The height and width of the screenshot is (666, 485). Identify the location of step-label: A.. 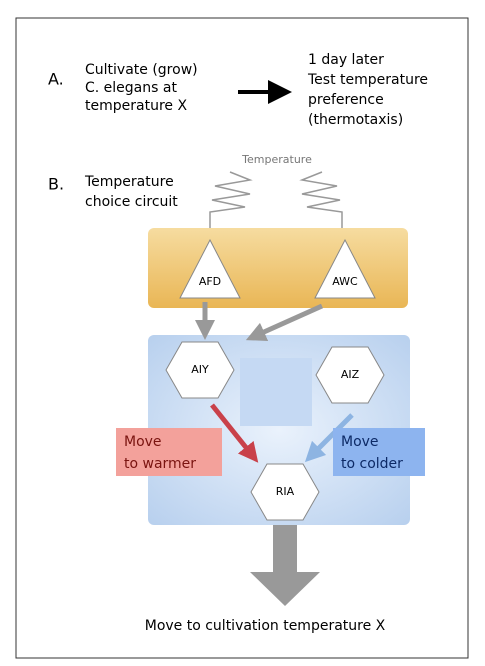
(56, 79).